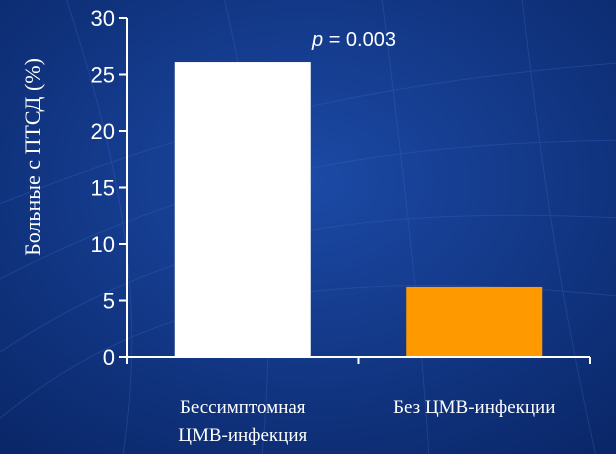  What do you see at coordinates (242, 435) in the screenshot?
I see `category-label: ЦМВ-инфекция` at bounding box center [242, 435].